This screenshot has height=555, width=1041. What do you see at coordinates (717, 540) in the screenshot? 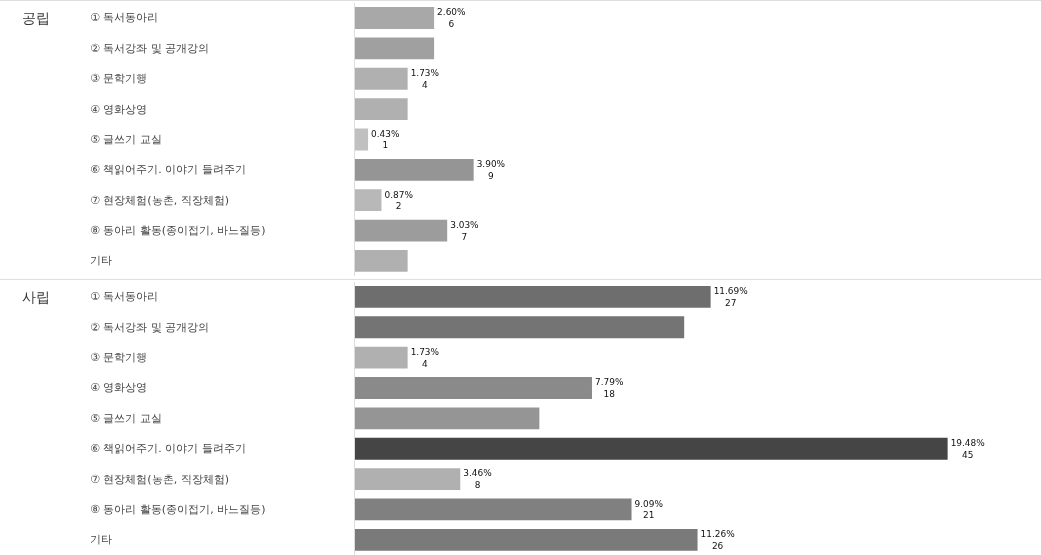
I see `data-label: 11.26% 26` at bounding box center [717, 540].